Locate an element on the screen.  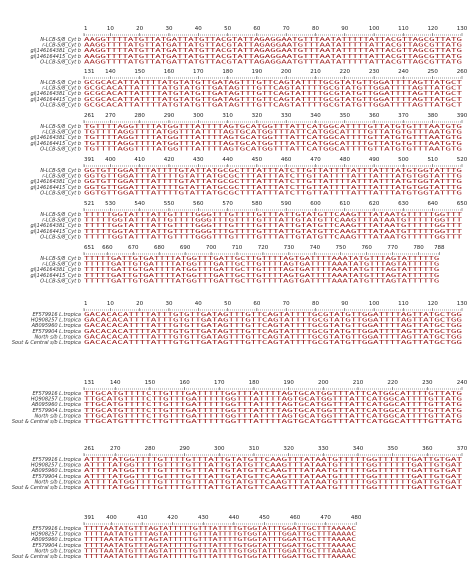
ruler-number: 650 is located at coordinates (462, 204).